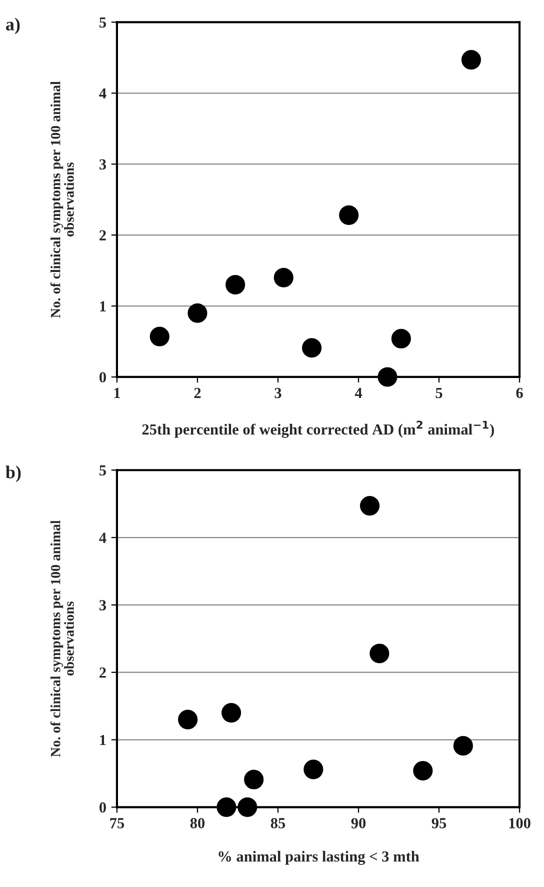 This screenshot has width=544, height=887. I want to click on chart-title: b), so click(13, 474).